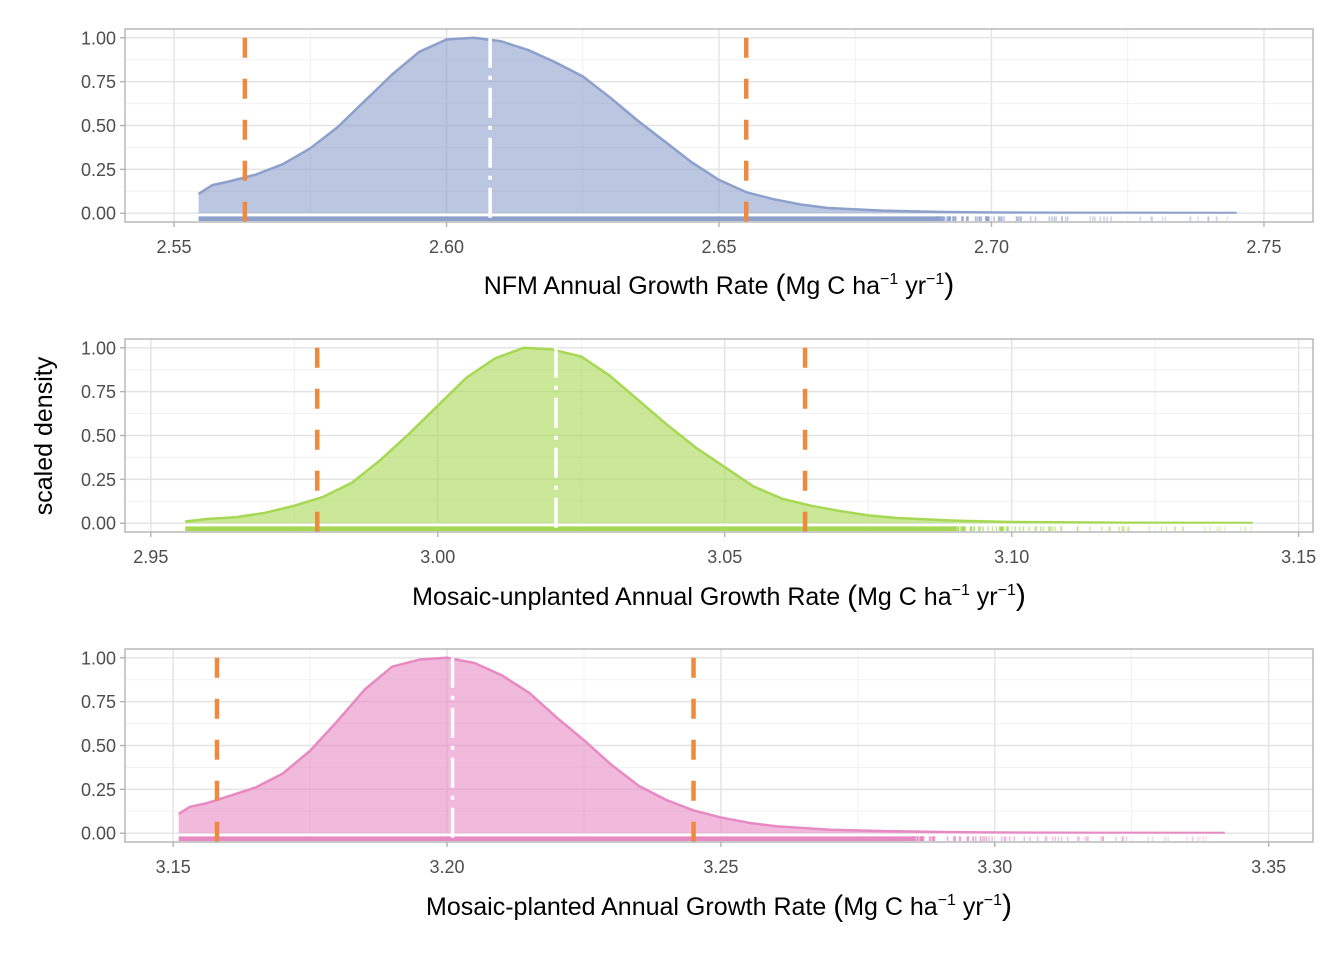  What do you see at coordinates (720, 867) in the screenshot?
I see `x-tick-label: 3.25` at bounding box center [720, 867].